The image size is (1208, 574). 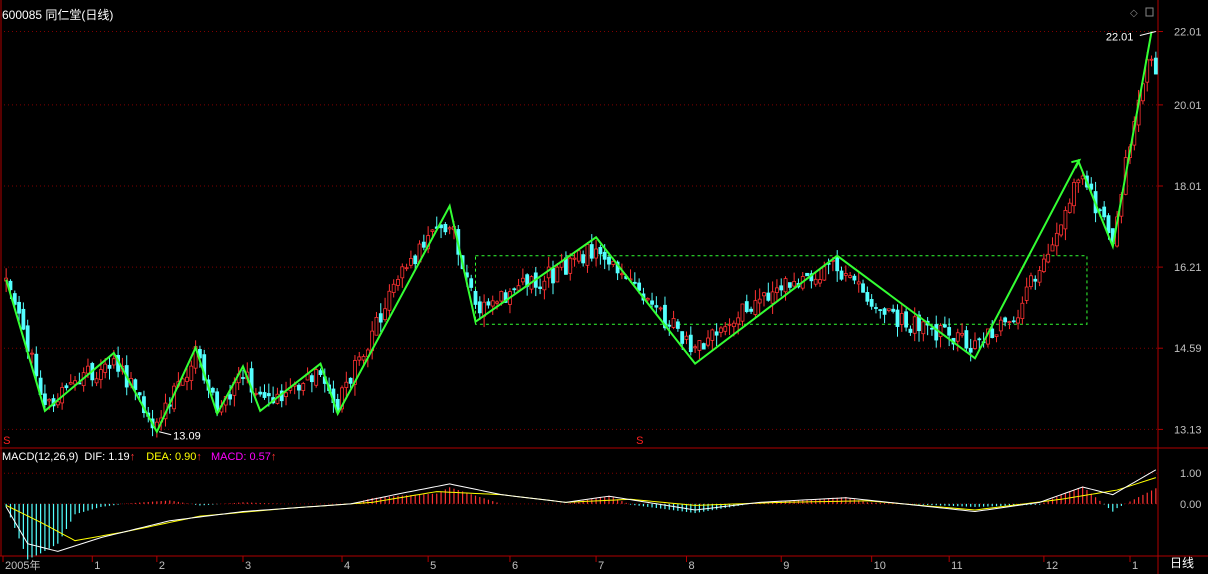 I want to click on low-price-label: 13.09, so click(x=187, y=437).